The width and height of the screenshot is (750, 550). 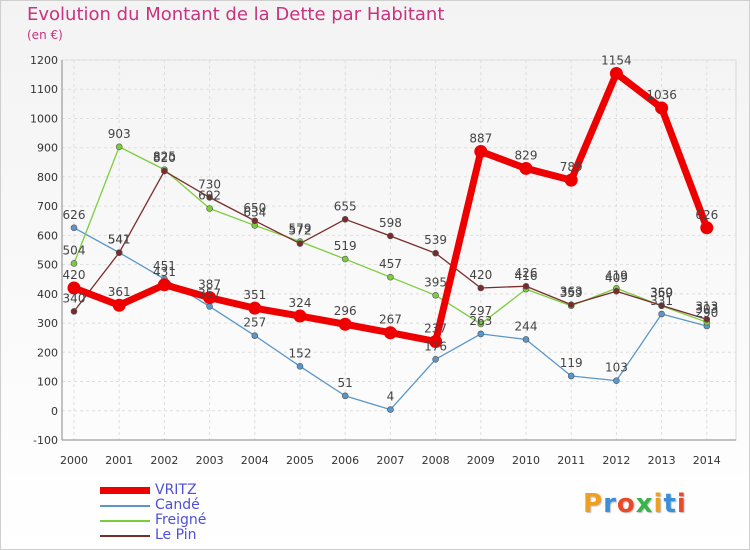 What do you see at coordinates (254, 208) in the screenshot?
I see `data-label-le-pin: 650` at bounding box center [254, 208].